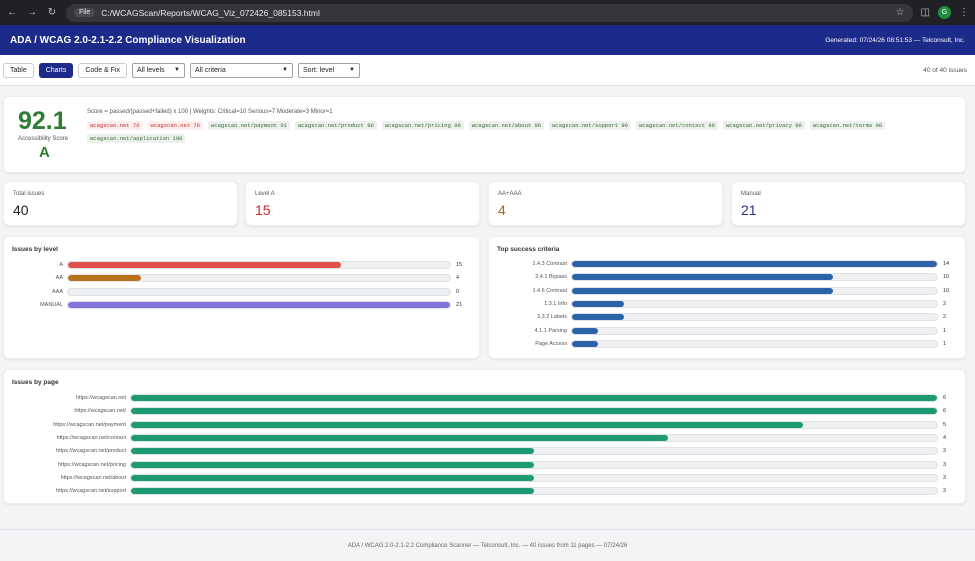  Describe the element at coordinates (100, 398) in the screenshot. I see `bar-label: https://wcagscan.net` at that location.